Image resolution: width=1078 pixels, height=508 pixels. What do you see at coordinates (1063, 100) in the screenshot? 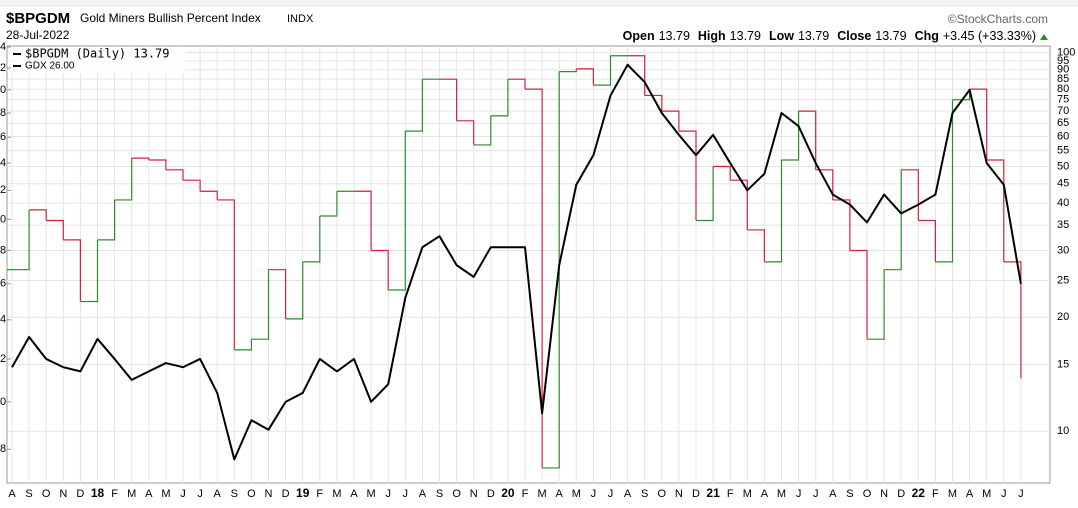
I see `y2-tick-label: 75` at bounding box center [1063, 100].